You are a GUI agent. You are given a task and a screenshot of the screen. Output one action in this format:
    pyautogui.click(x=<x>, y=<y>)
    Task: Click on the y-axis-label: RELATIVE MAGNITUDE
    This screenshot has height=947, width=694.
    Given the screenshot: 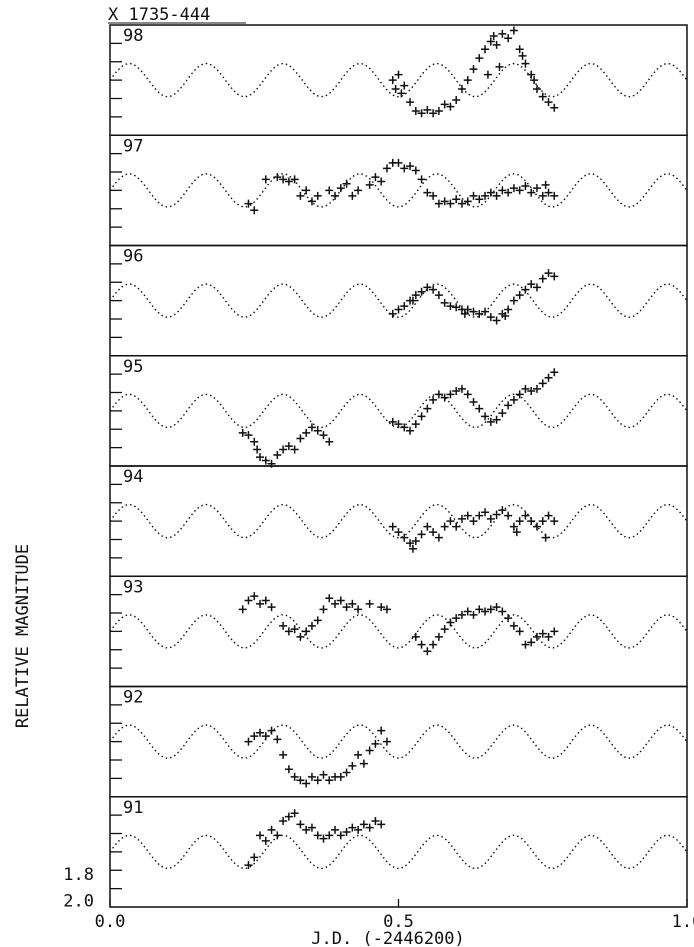 What is the action you would take?
    pyautogui.click(x=23, y=636)
    